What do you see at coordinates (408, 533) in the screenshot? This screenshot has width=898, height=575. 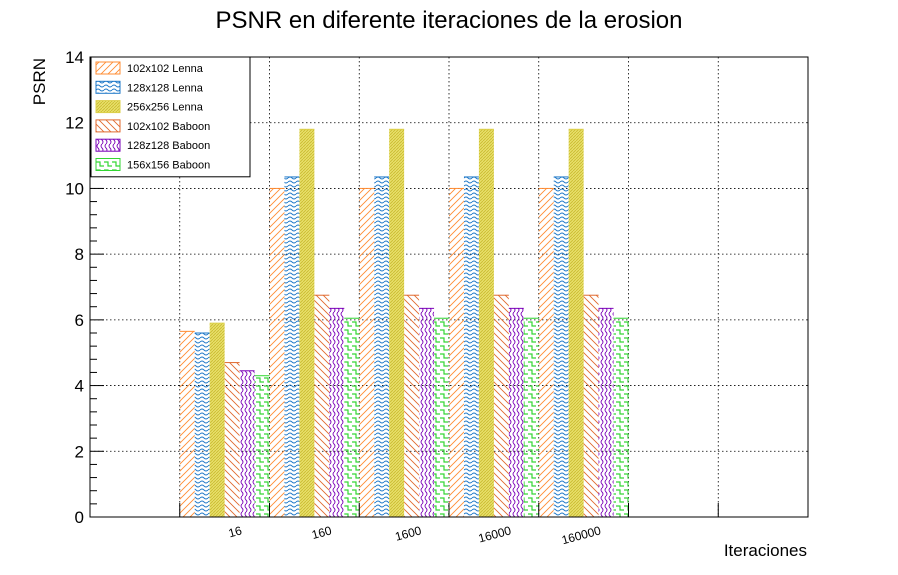 I see `x-tick-label: 1600` at bounding box center [408, 533].